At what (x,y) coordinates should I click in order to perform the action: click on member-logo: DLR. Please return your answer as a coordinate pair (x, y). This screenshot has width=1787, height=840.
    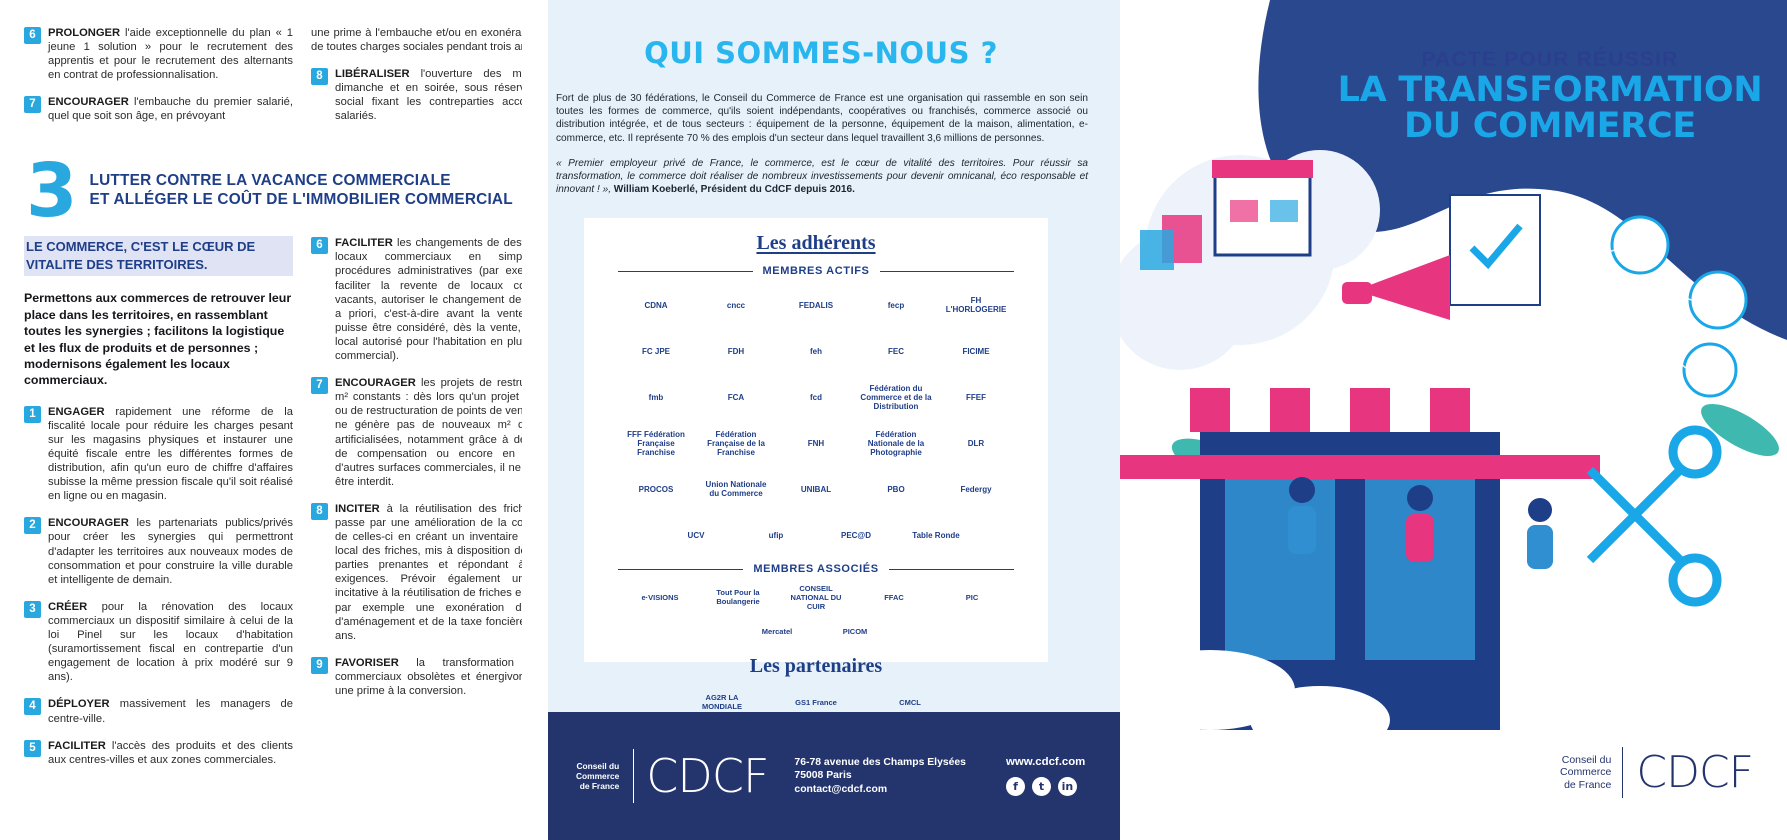
    Looking at the image, I should click on (976, 443).